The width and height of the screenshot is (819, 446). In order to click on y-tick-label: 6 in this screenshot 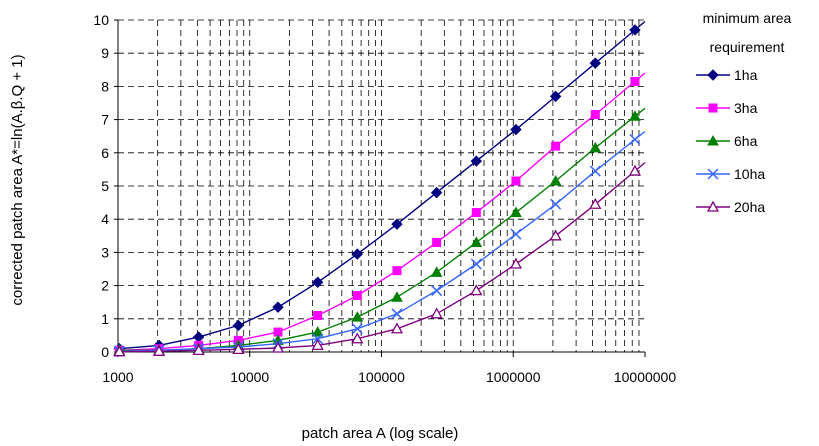, I will do `click(105, 153)`.